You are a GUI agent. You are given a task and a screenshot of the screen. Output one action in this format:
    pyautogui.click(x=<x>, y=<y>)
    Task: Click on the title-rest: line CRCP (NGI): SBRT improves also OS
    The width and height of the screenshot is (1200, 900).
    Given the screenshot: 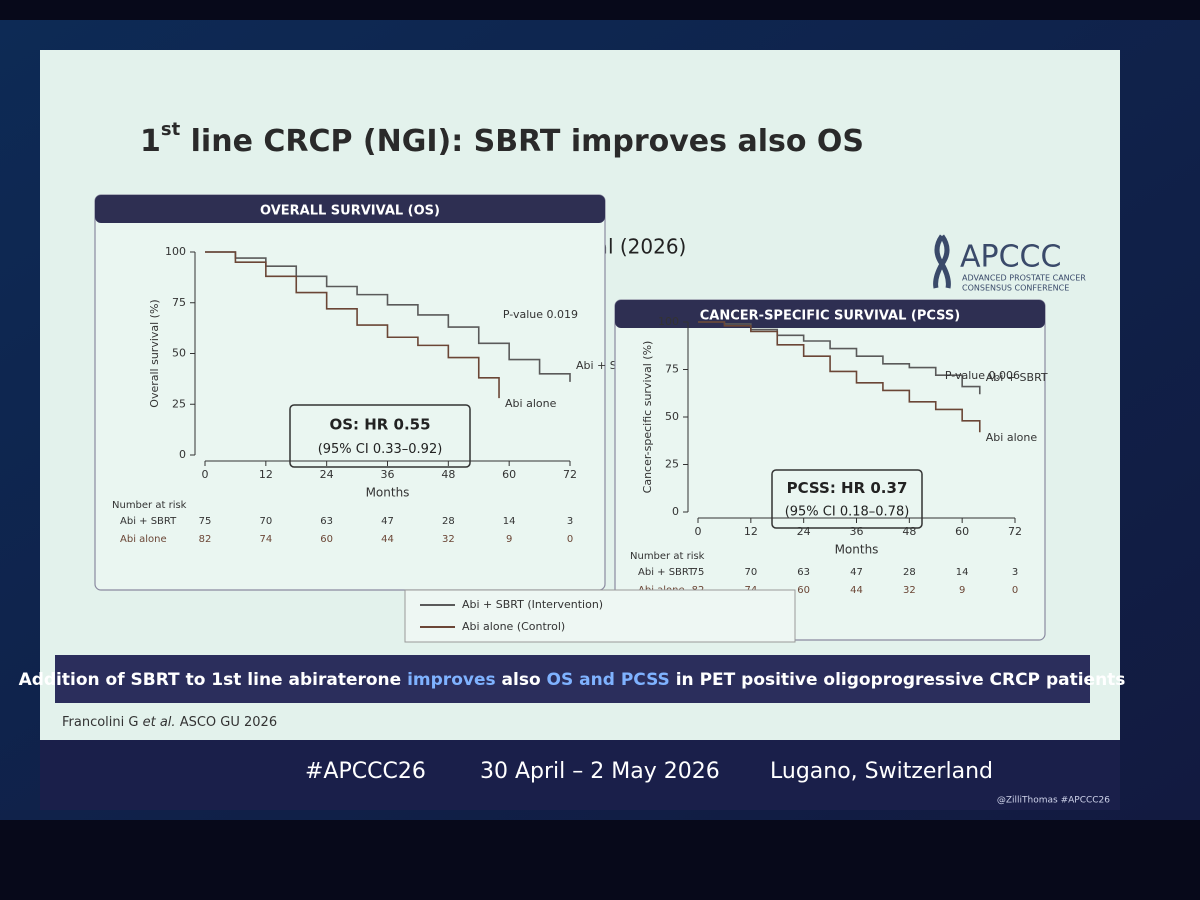 What is the action you would take?
    pyautogui.click(x=522, y=141)
    